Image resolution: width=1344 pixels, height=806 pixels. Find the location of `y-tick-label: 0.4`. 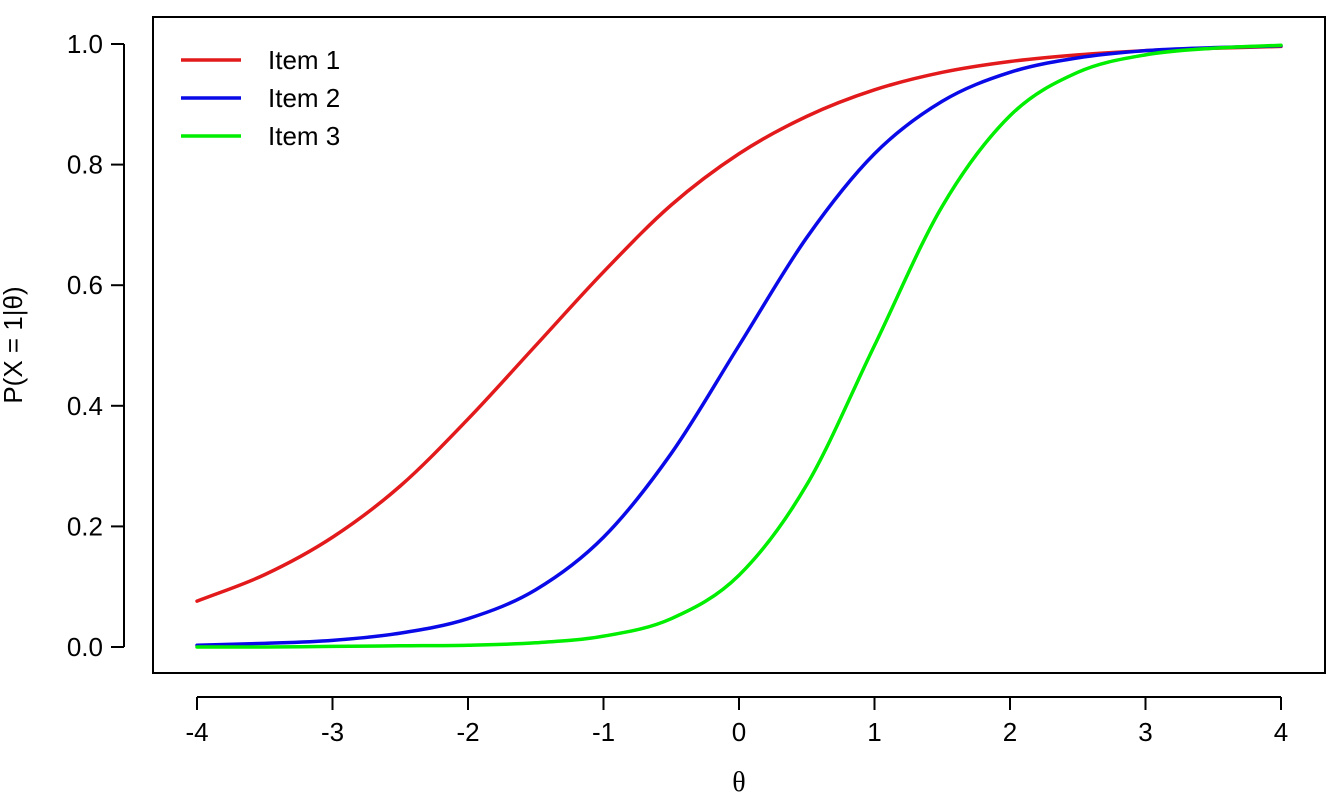

y-tick-label: 0.4 is located at coordinates (85, 406).